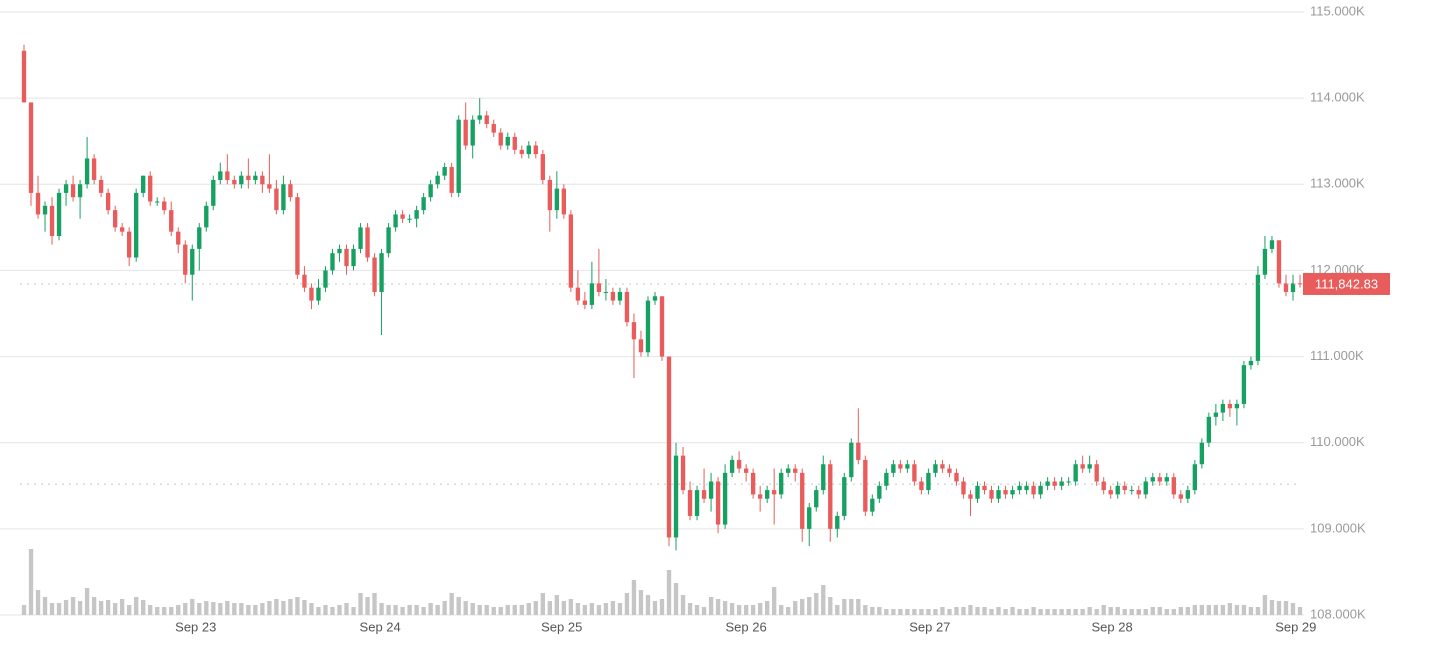  I want to click on x-tick-label: Sep 29, so click(1295, 626).